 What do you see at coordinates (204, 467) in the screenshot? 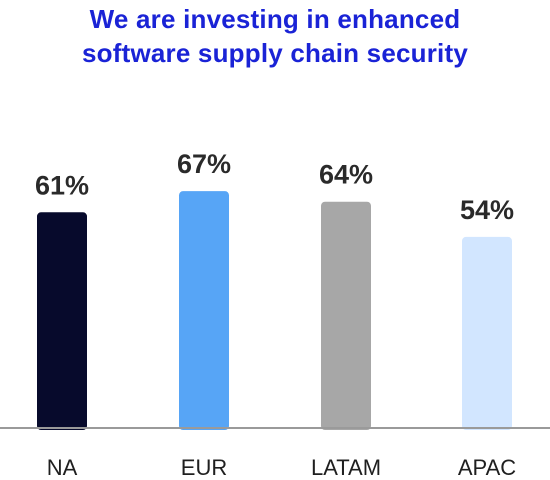
I see `category-label-eur: EUR` at bounding box center [204, 467].